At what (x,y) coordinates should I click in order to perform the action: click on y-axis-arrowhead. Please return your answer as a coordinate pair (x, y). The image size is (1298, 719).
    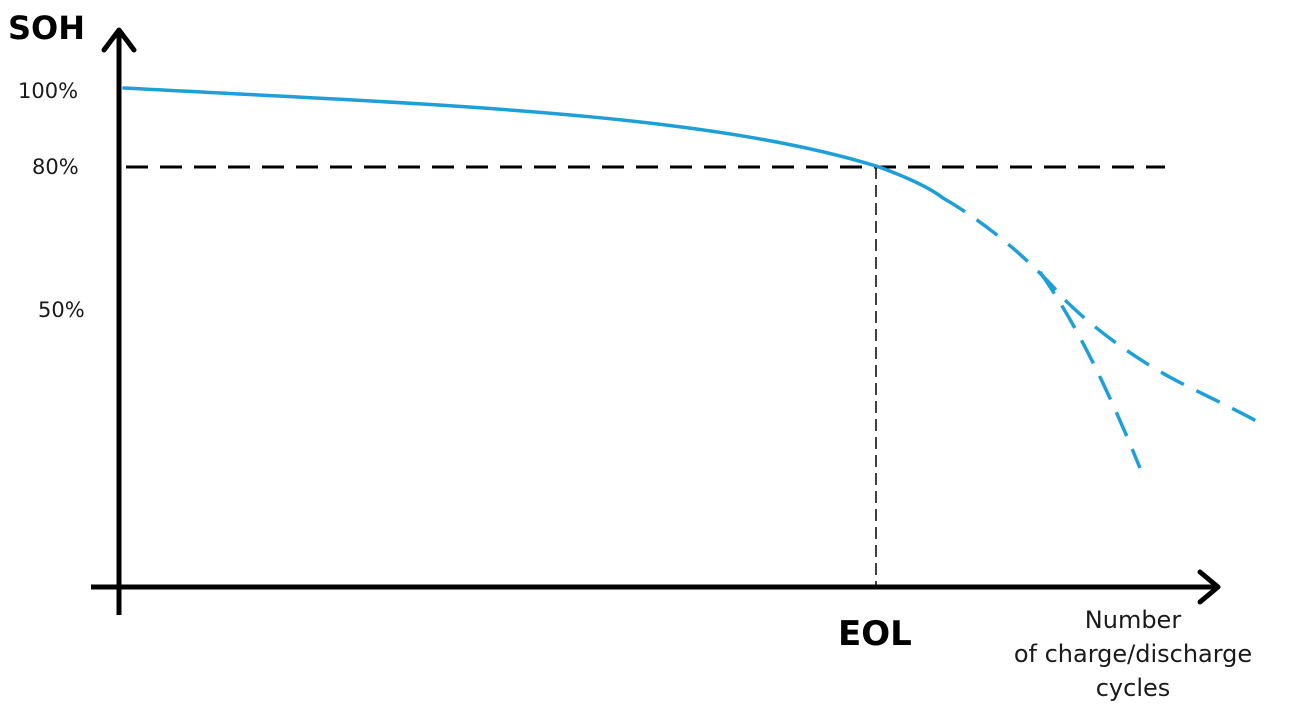
    Looking at the image, I should click on (119, 40).